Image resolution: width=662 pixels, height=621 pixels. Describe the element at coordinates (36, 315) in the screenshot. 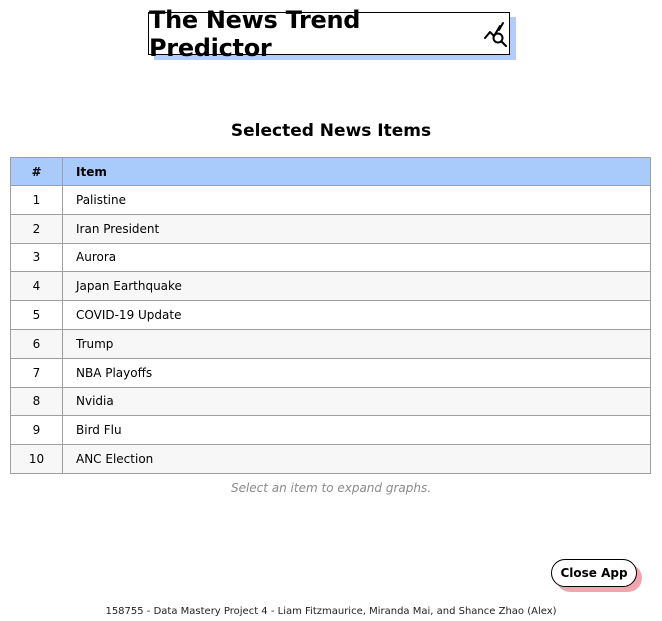

I see `row-number: 5` at that location.